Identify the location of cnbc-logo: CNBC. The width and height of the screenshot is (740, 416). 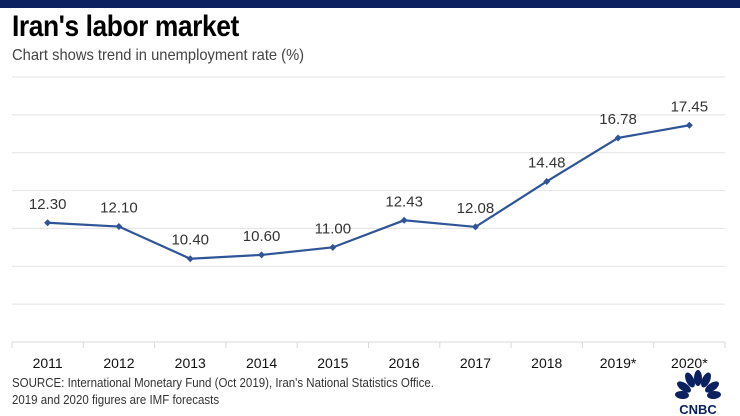
(698, 393).